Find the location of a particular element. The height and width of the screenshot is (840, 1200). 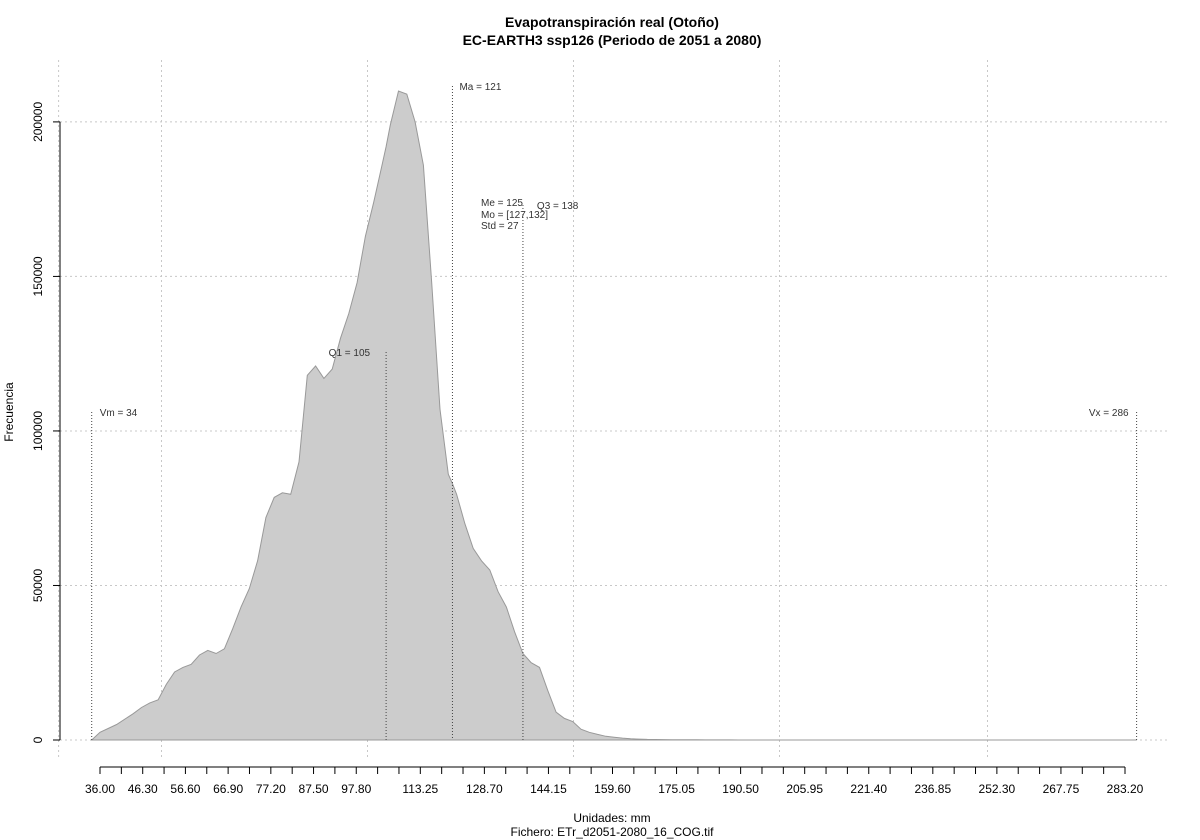

x-axis-label: Unidades: mm is located at coordinates (611, 818).